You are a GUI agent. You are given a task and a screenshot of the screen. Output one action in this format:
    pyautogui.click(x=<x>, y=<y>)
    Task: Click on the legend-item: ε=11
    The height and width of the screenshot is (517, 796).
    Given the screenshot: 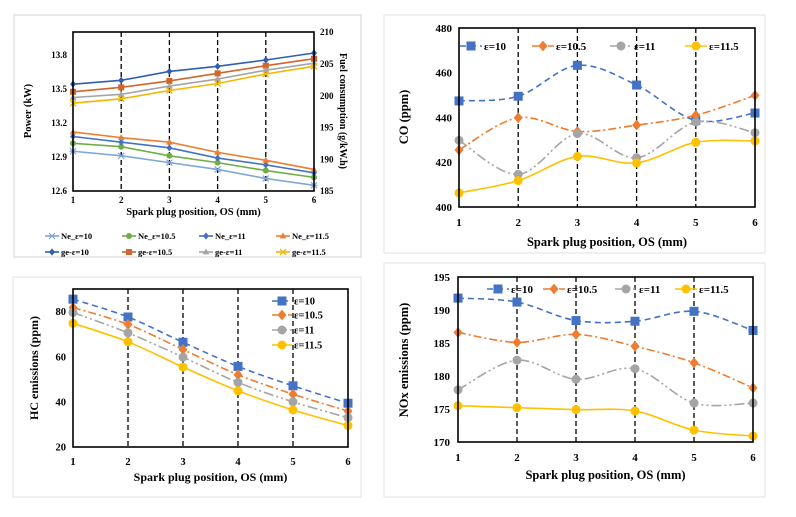 What is the action you would take?
    pyautogui.click(x=637, y=290)
    